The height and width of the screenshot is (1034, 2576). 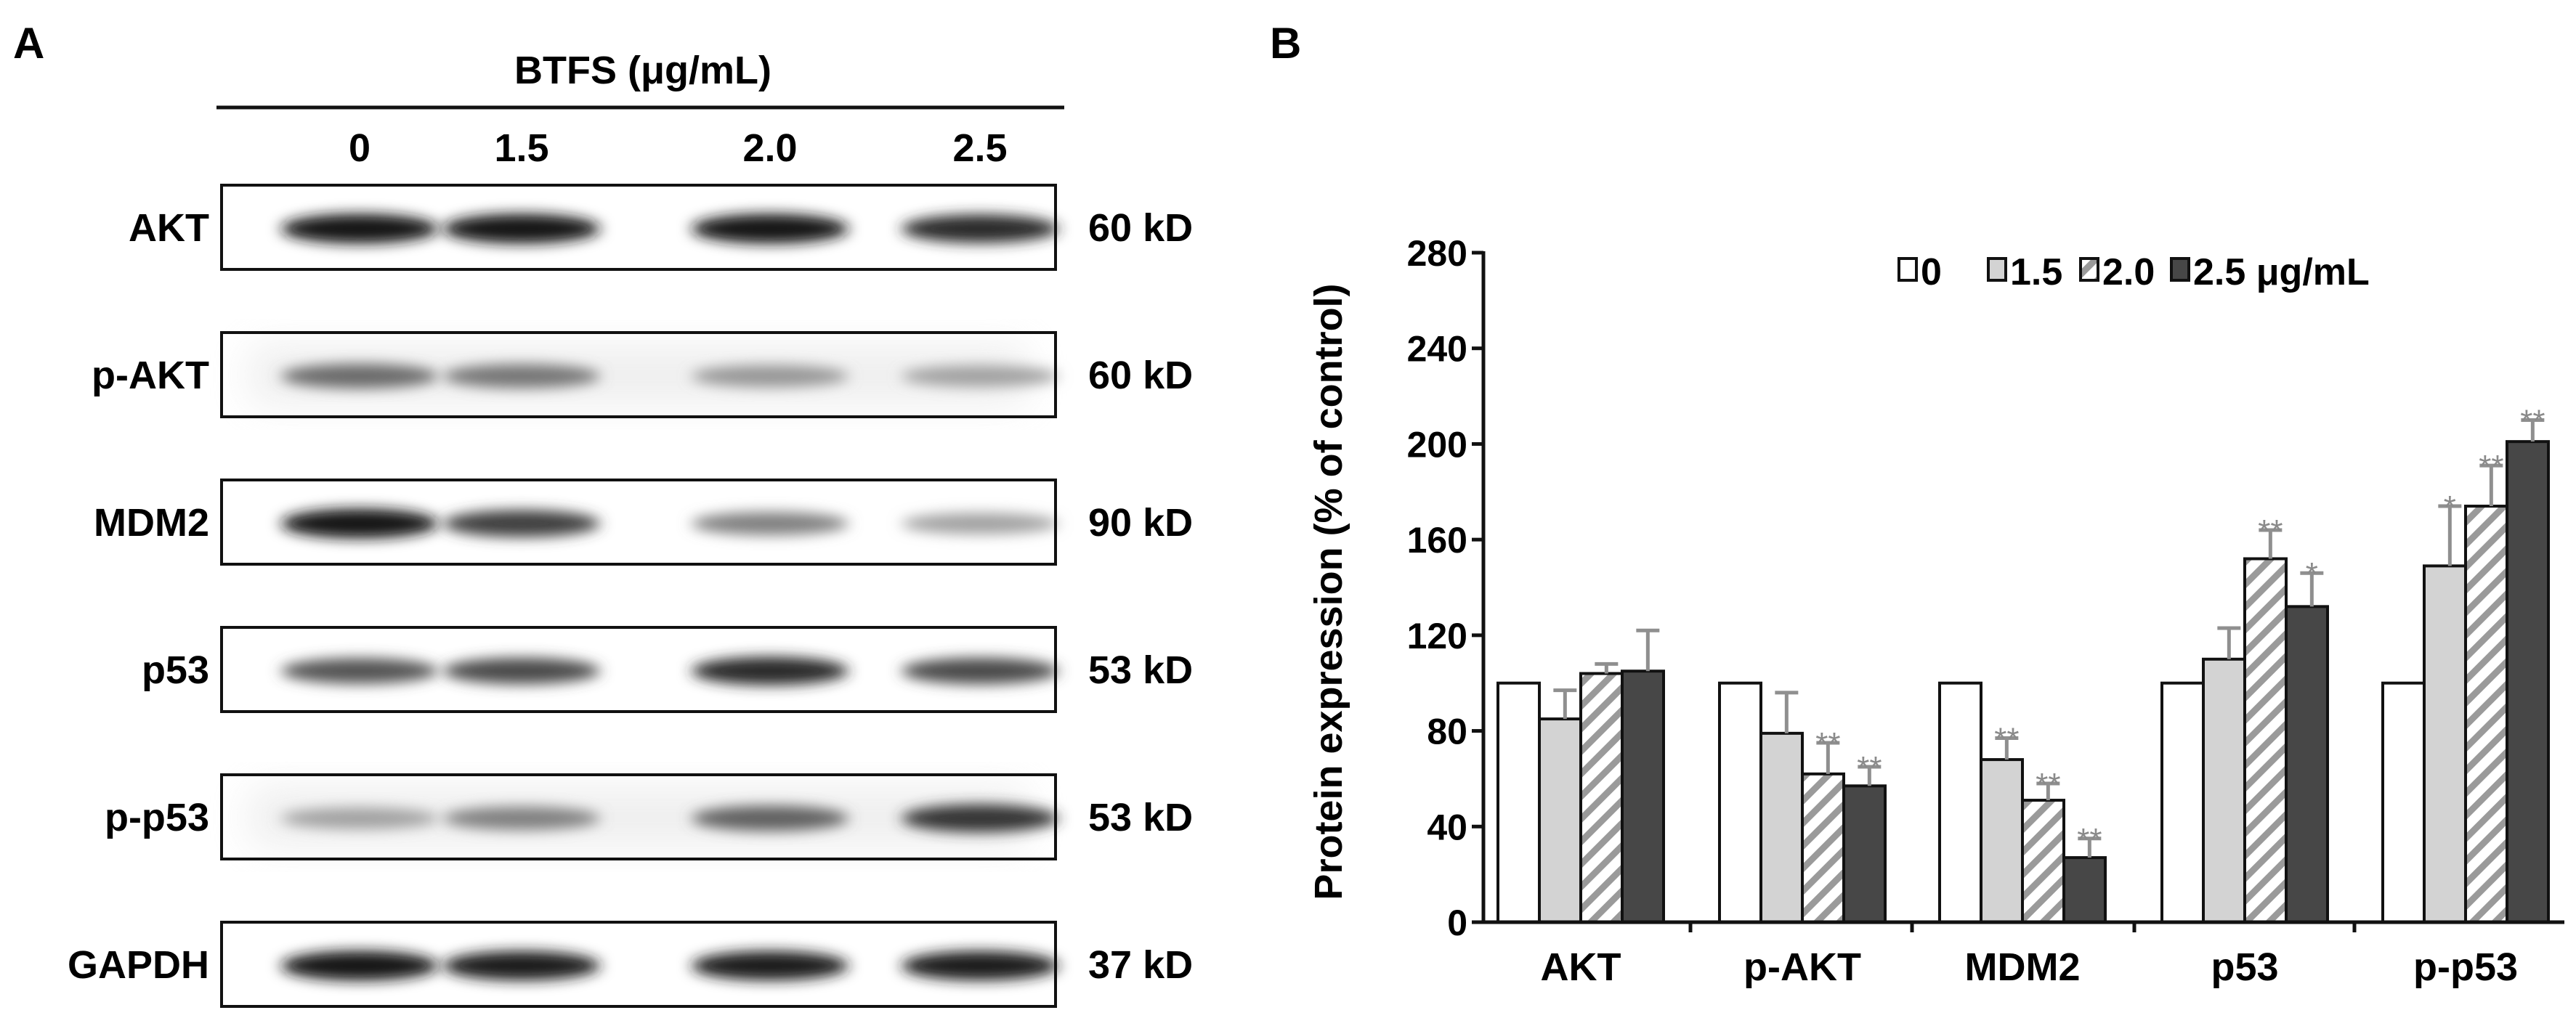 What do you see at coordinates (642, 70) in the screenshot?
I see `treatment-header: BTFS (μg/mL)` at bounding box center [642, 70].